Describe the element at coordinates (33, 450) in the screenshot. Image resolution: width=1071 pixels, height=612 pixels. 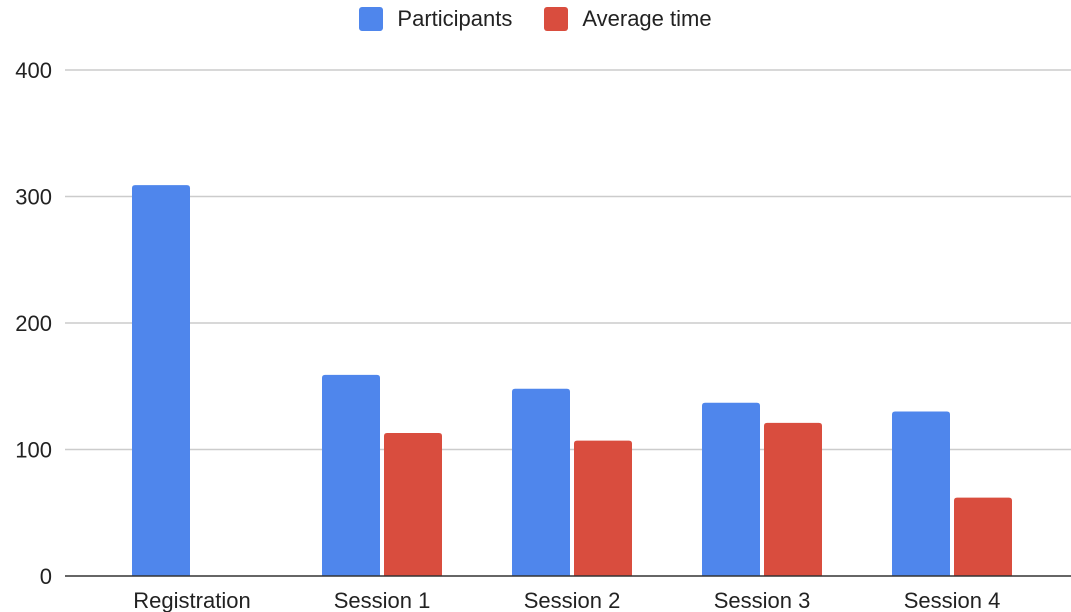
I see `y-tick-label: 100` at that location.